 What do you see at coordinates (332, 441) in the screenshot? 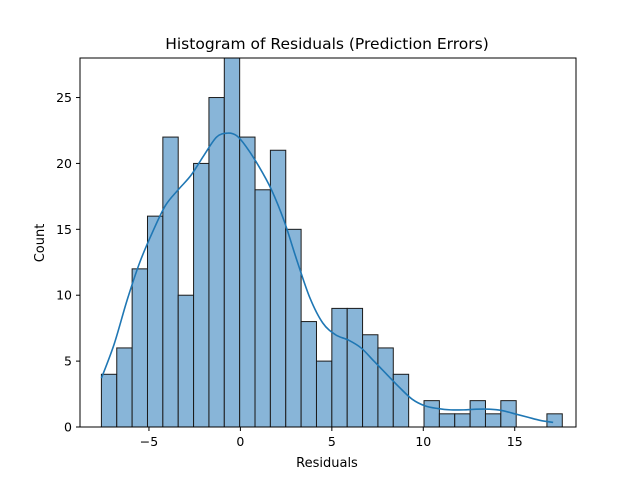
I see `x-tick-label: 5` at bounding box center [332, 441].